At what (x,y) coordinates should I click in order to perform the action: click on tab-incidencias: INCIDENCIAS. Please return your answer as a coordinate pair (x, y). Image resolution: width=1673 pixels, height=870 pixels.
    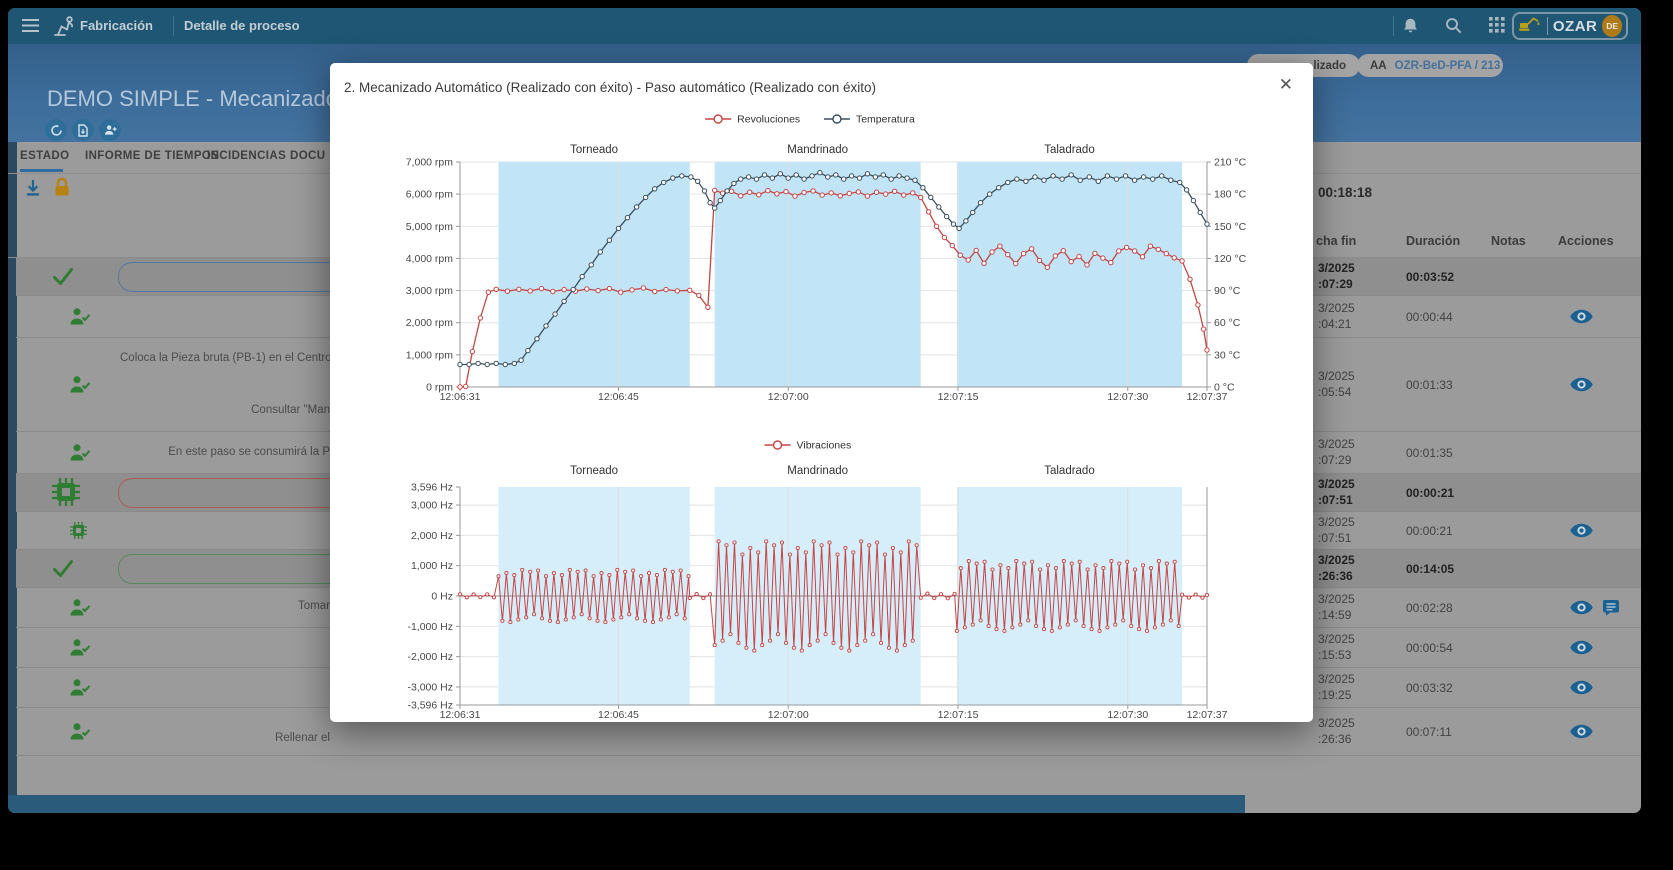
    Looking at the image, I should click on (247, 156).